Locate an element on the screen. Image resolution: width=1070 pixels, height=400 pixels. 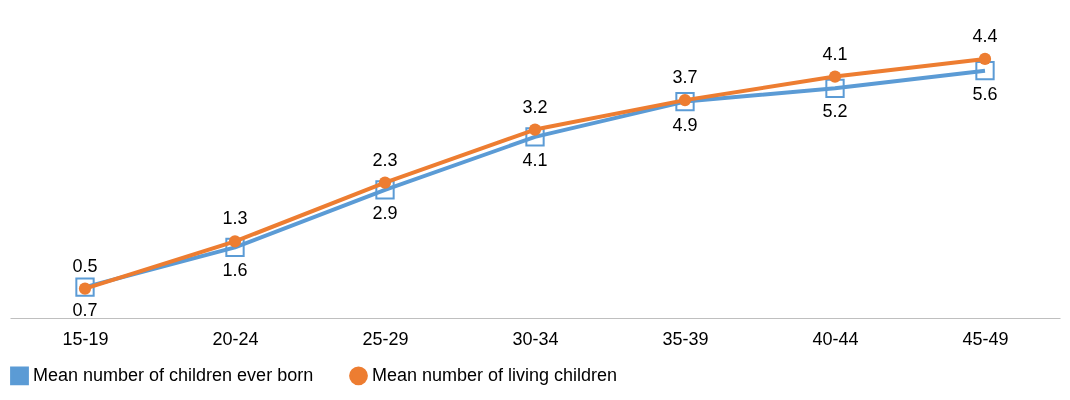
data-label: 1.3 is located at coordinates (235, 218).